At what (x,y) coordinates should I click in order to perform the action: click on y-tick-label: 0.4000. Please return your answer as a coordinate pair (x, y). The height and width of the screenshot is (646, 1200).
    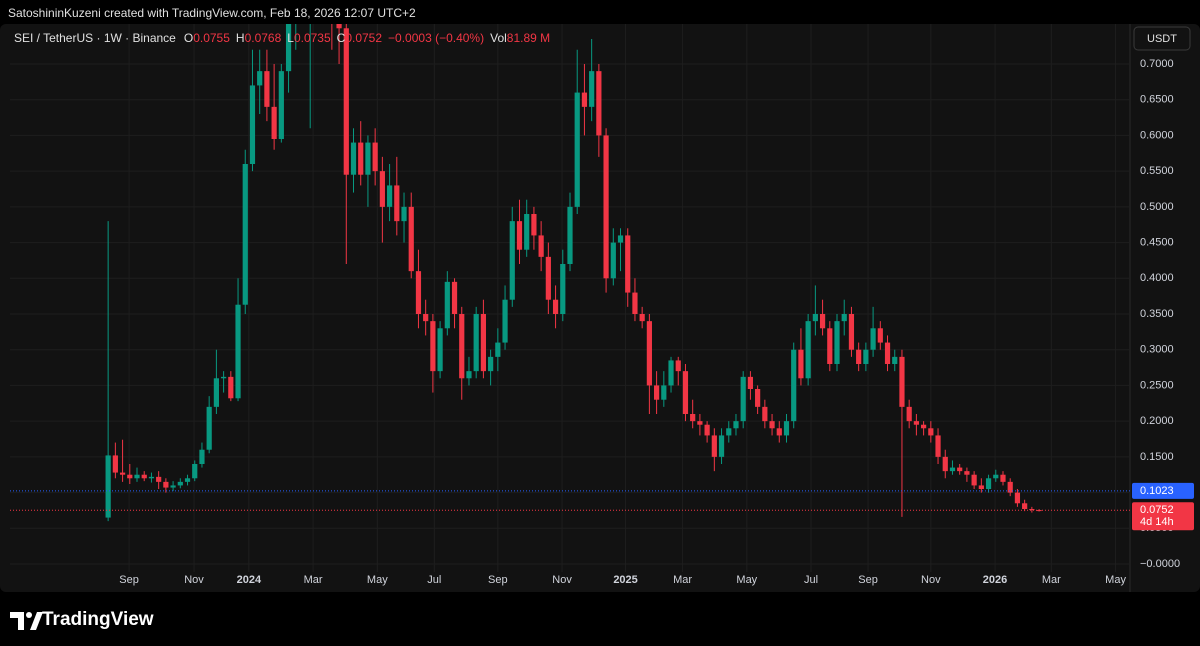
    Looking at the image, I should click on (1157, 278).